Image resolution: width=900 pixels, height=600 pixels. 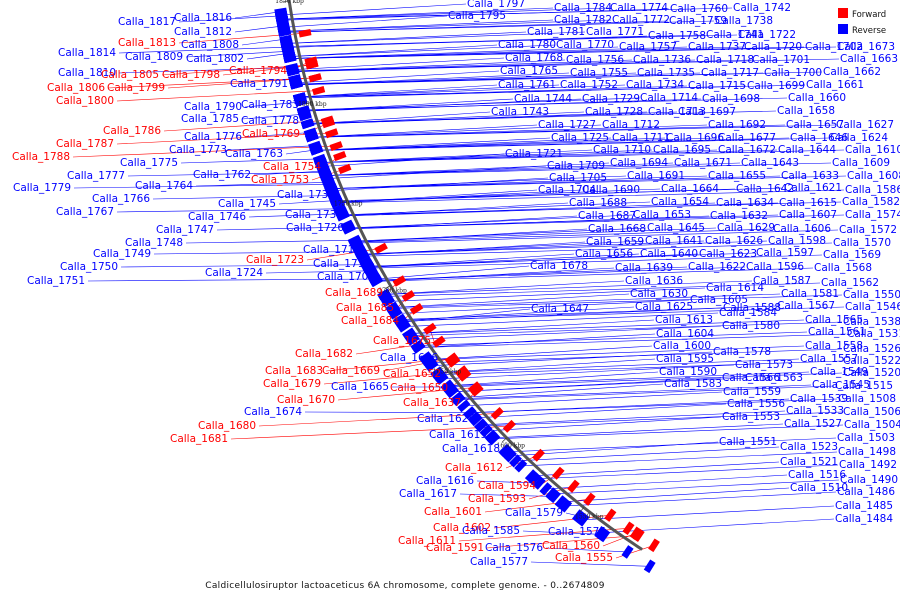 I want to click on gene-label: Calla_1791, so click(x=259, y=84).